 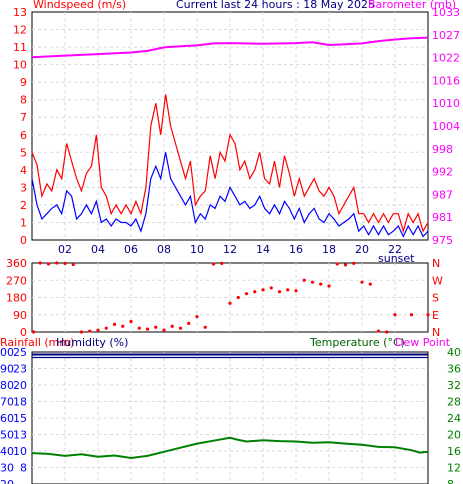 What do you see at coordinates (20, 451) in the screenshot?
I see `rainfall-tick-label: 10` at bounding box center [20, 451].